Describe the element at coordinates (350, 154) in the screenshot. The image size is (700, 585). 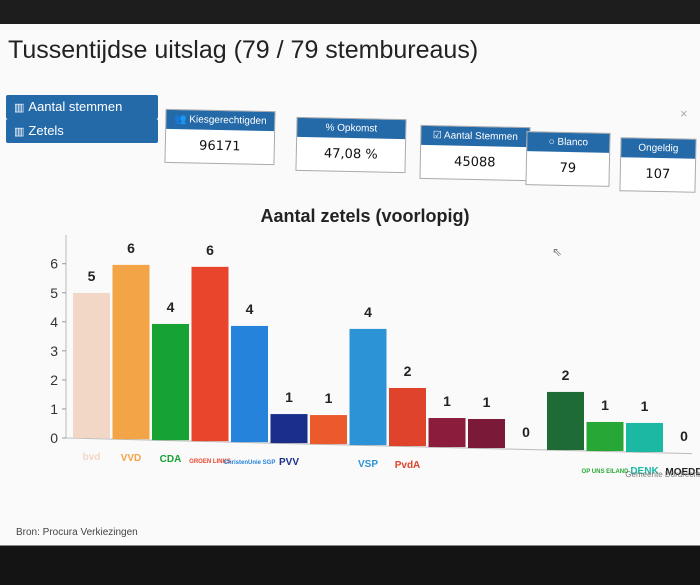
I see `stat-value: 47,08 %` at that location.